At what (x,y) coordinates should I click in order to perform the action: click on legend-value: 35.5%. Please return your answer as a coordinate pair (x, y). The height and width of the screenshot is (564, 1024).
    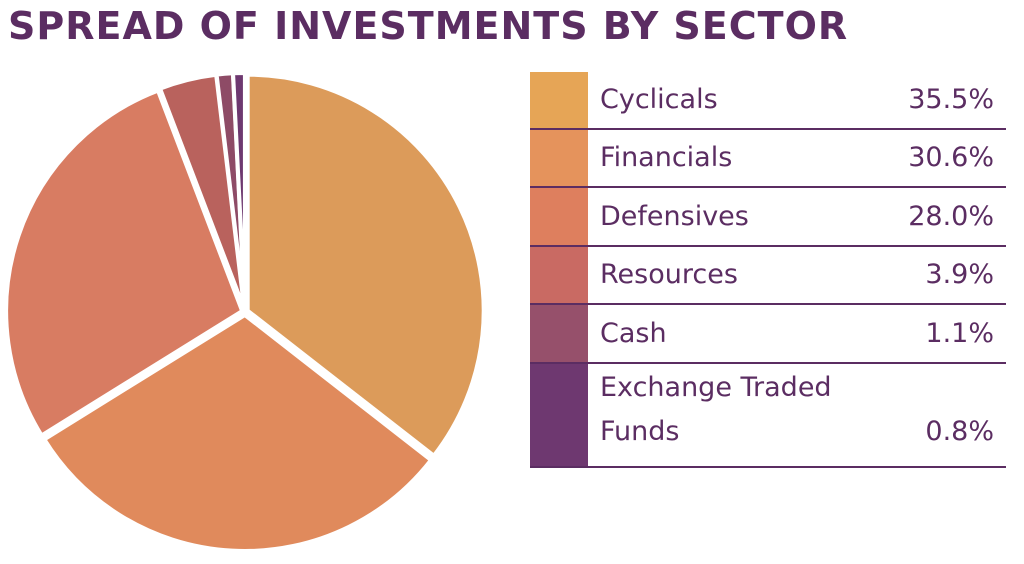
    Looking at the image, I should click on (951, 99).